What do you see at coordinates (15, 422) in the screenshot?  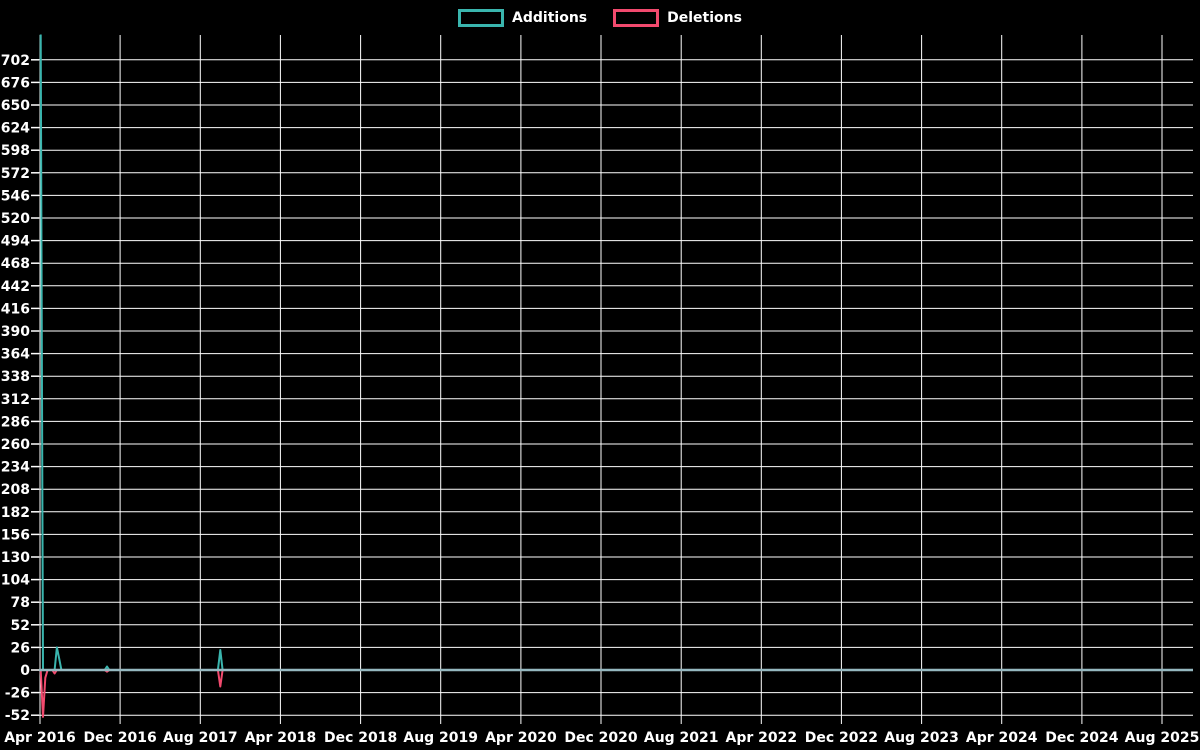 I see `y-axis-tick-label: 286` at bounding box center [15, 422].